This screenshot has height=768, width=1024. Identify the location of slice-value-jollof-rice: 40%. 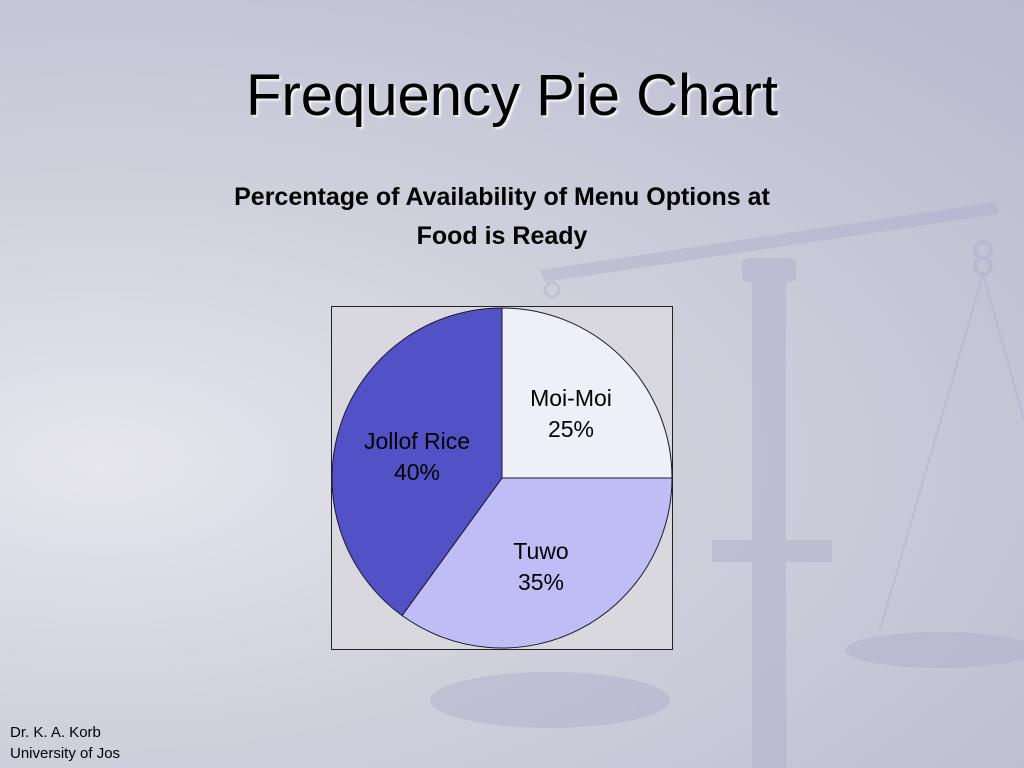
(417, 472).